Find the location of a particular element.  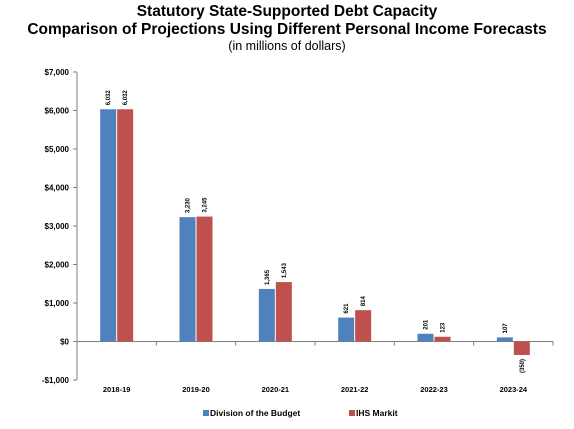

x-tick-label: 2021-22 is located at coordinates (355, 389).